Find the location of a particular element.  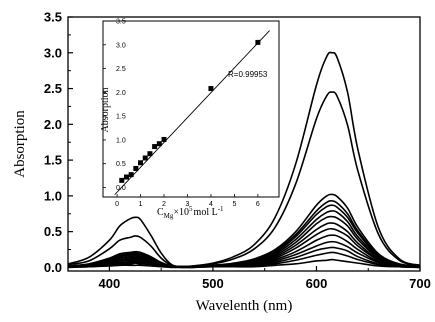

inset-x-tick-label: 1 is located at coordinates (141, 204).